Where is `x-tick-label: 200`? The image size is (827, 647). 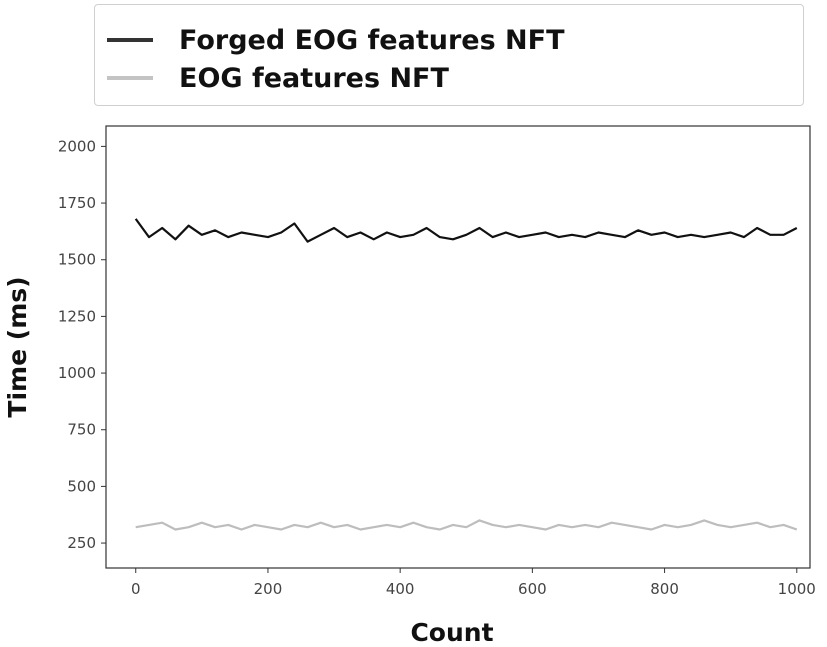 x-tick-label: 200 is located at coordinates (268, 589).